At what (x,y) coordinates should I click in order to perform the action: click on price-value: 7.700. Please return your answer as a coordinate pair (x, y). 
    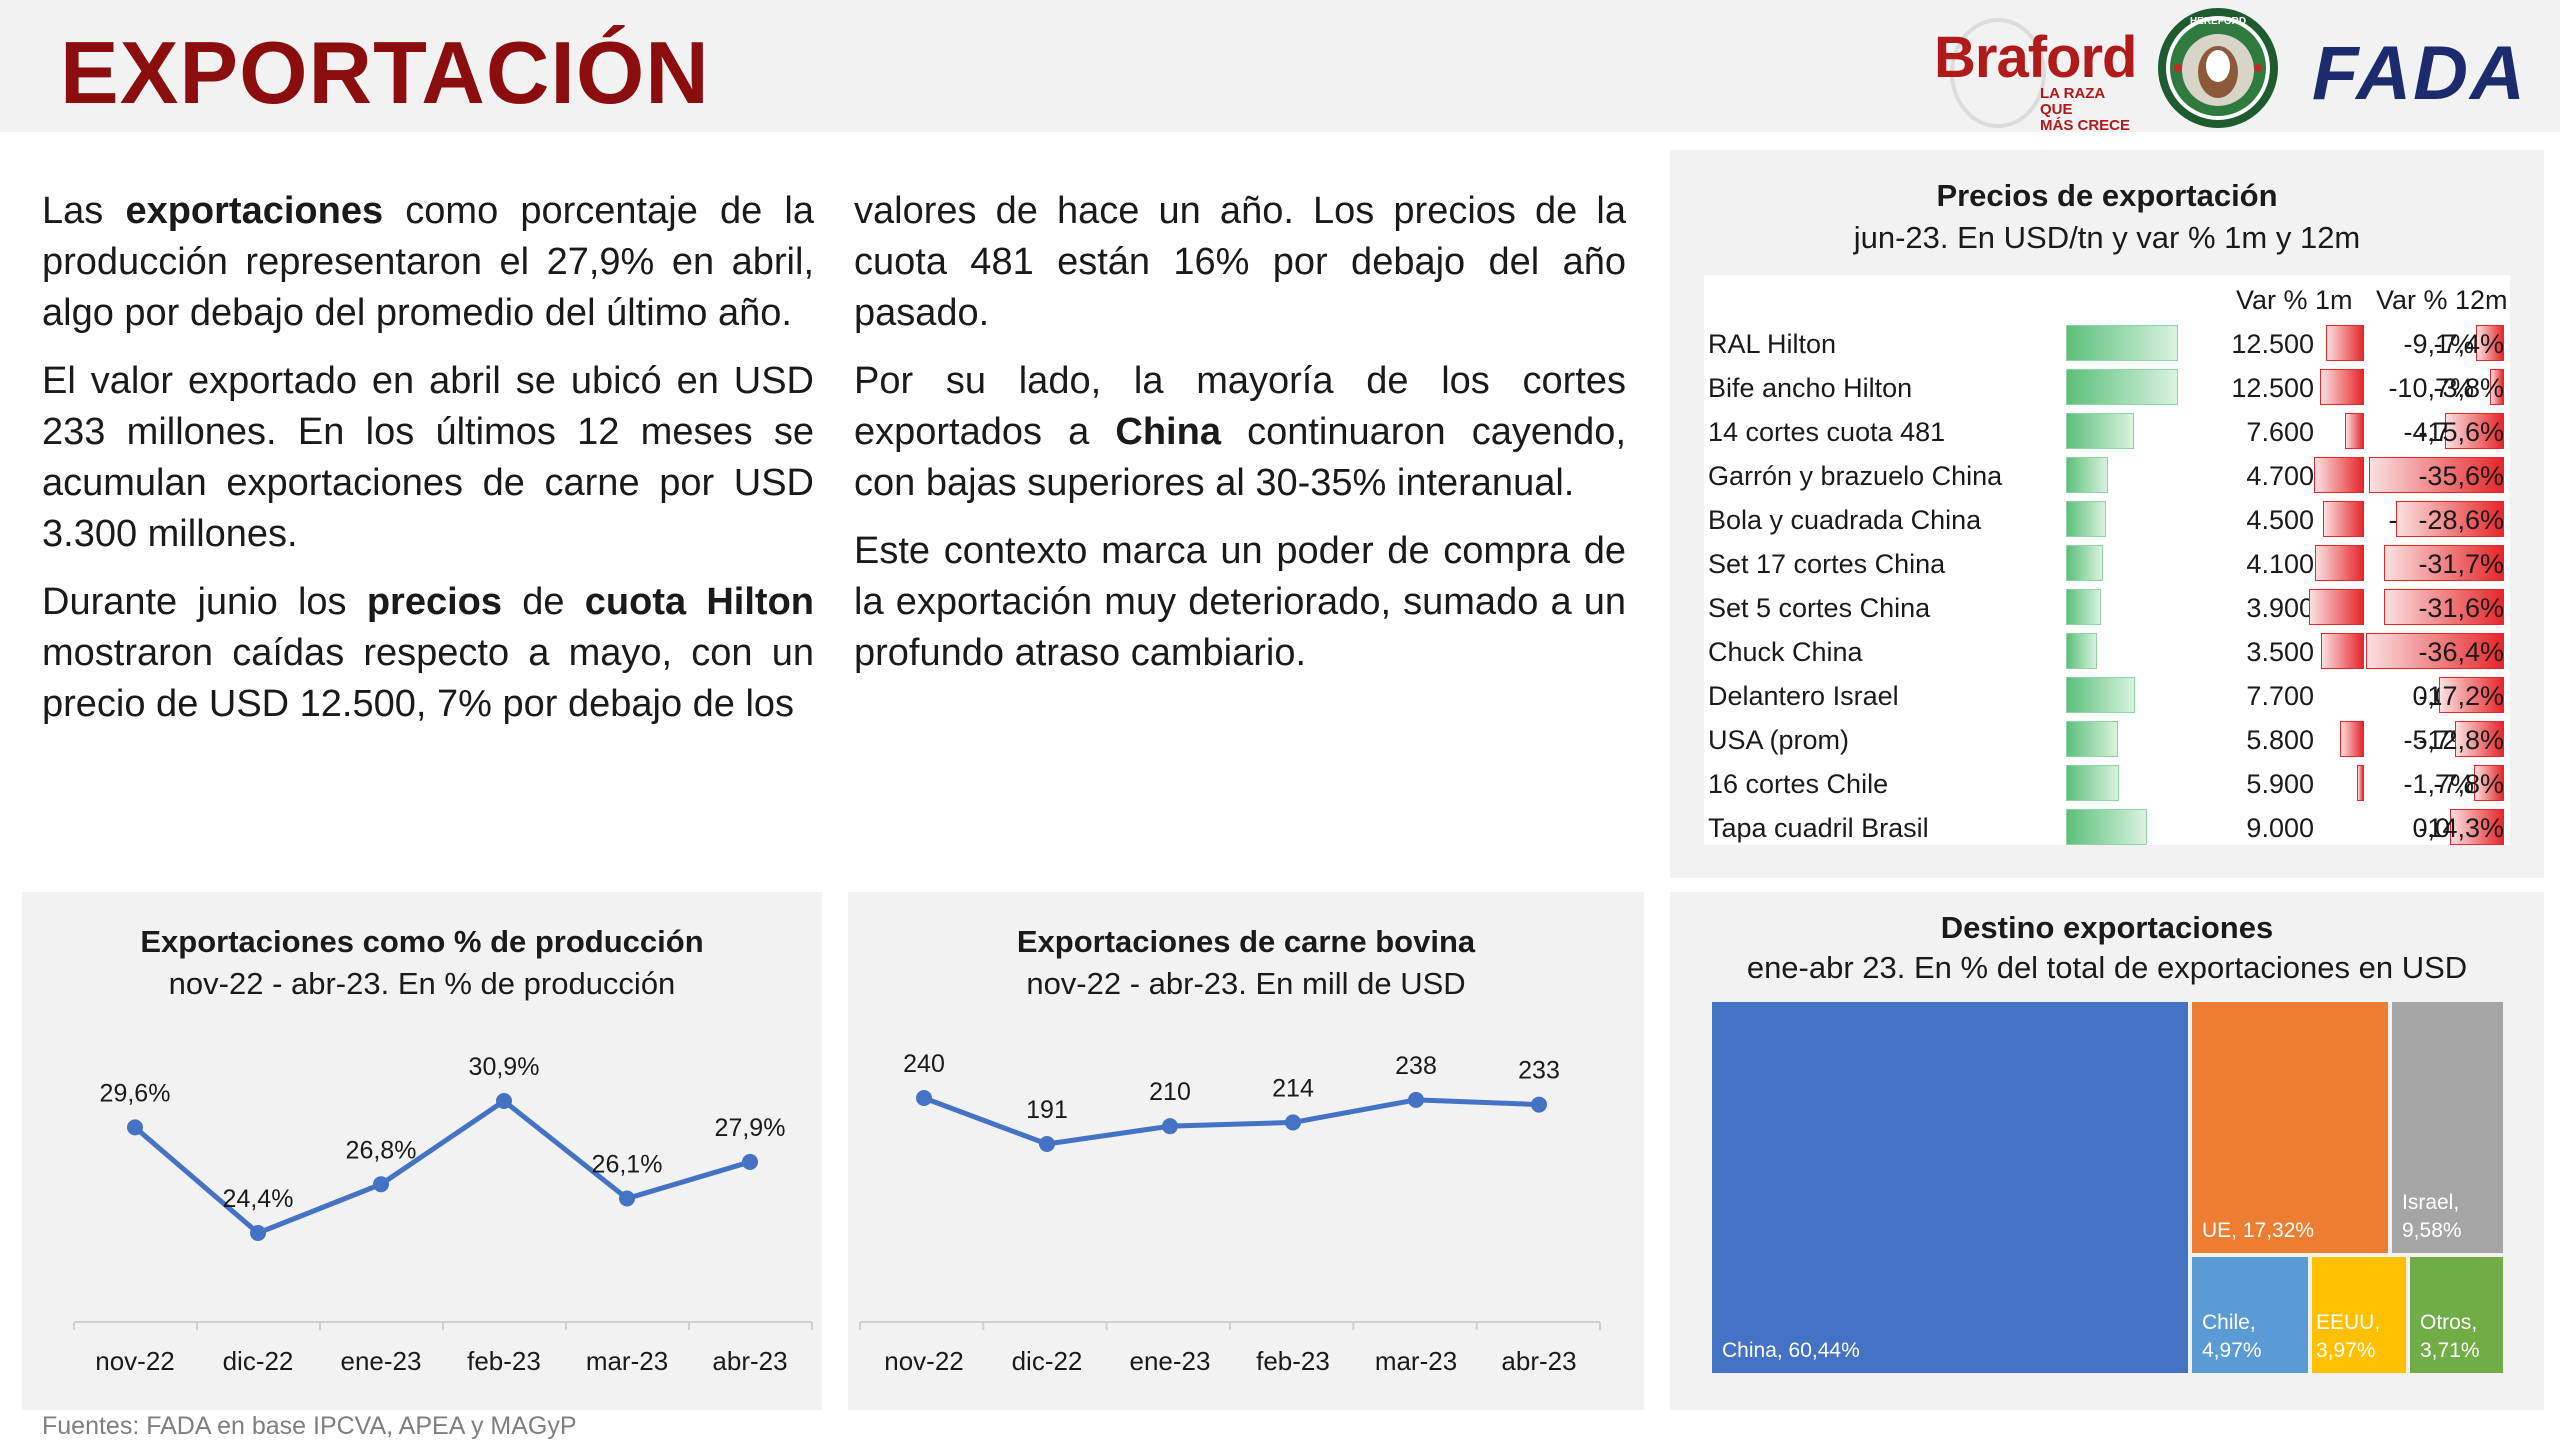
    Looking at the image, I should click on (2280, 696).